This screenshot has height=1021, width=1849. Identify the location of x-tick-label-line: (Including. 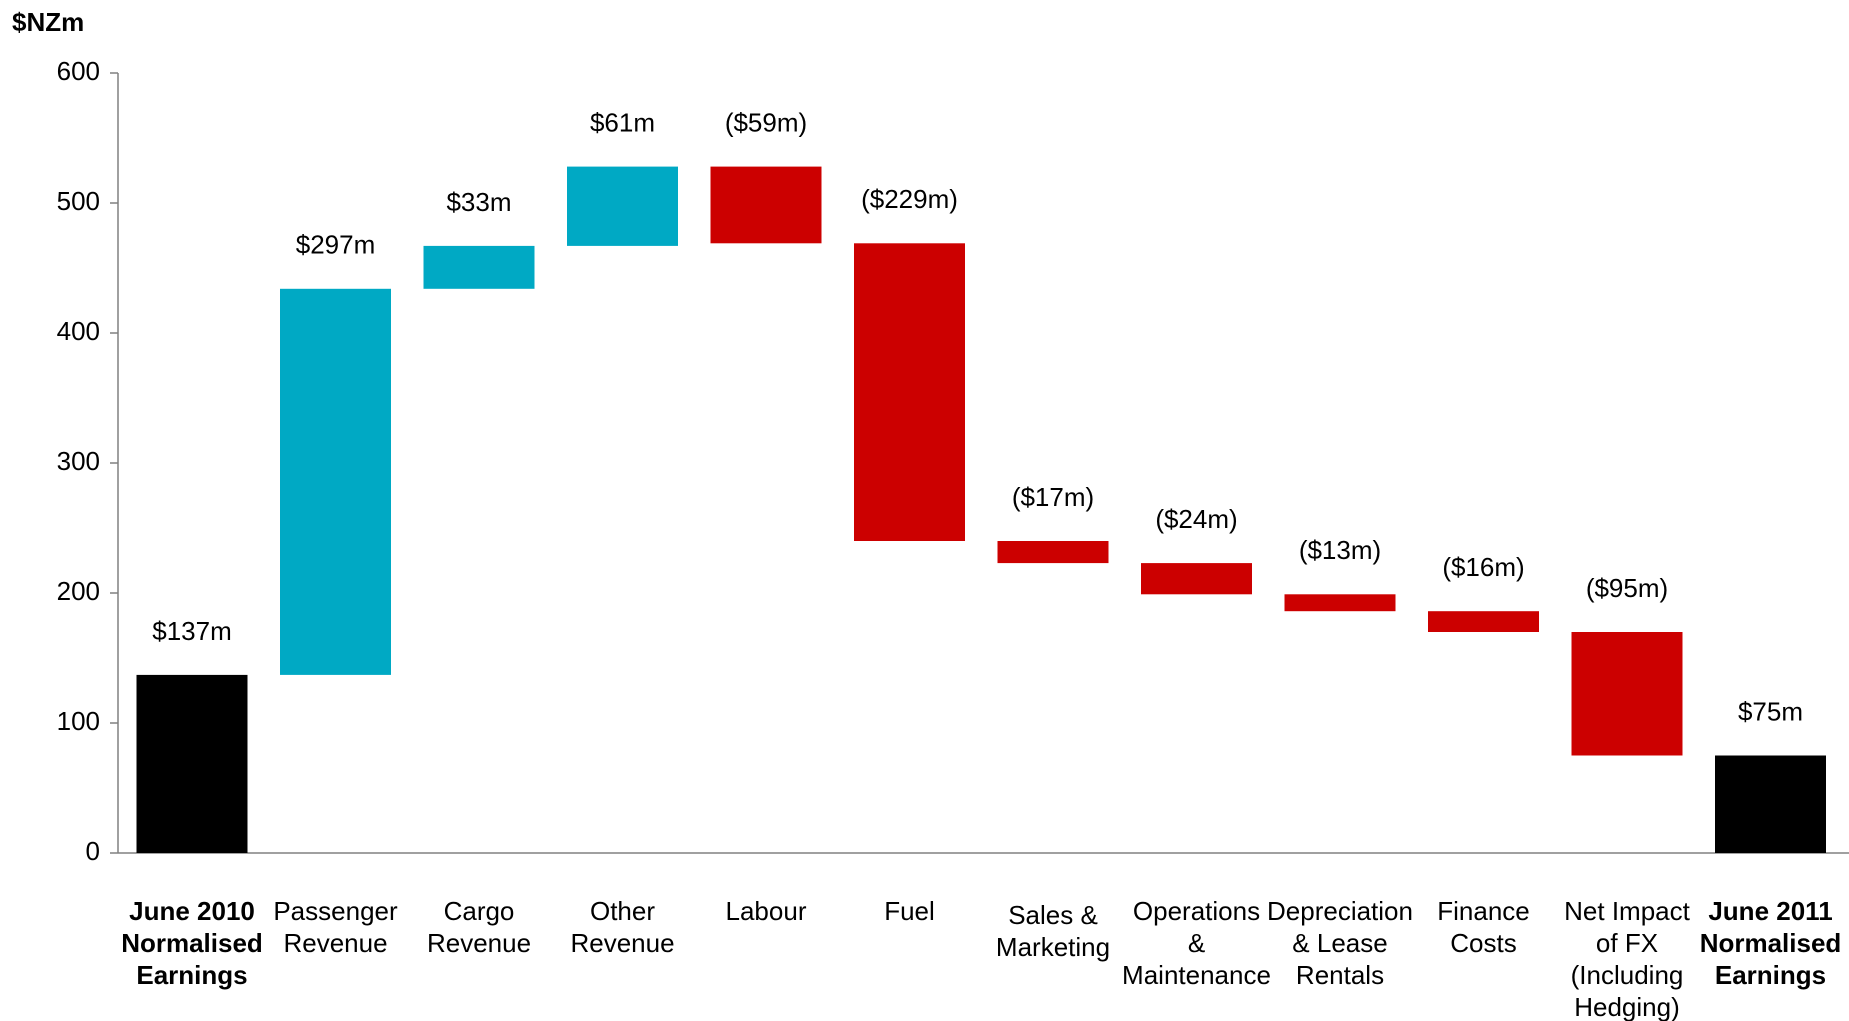
(1627, 975).